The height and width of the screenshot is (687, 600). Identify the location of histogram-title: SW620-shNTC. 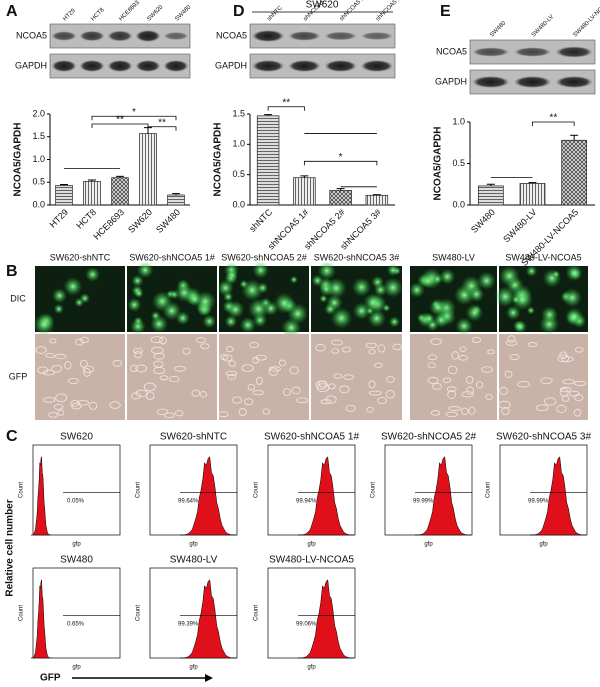
(193, 437).